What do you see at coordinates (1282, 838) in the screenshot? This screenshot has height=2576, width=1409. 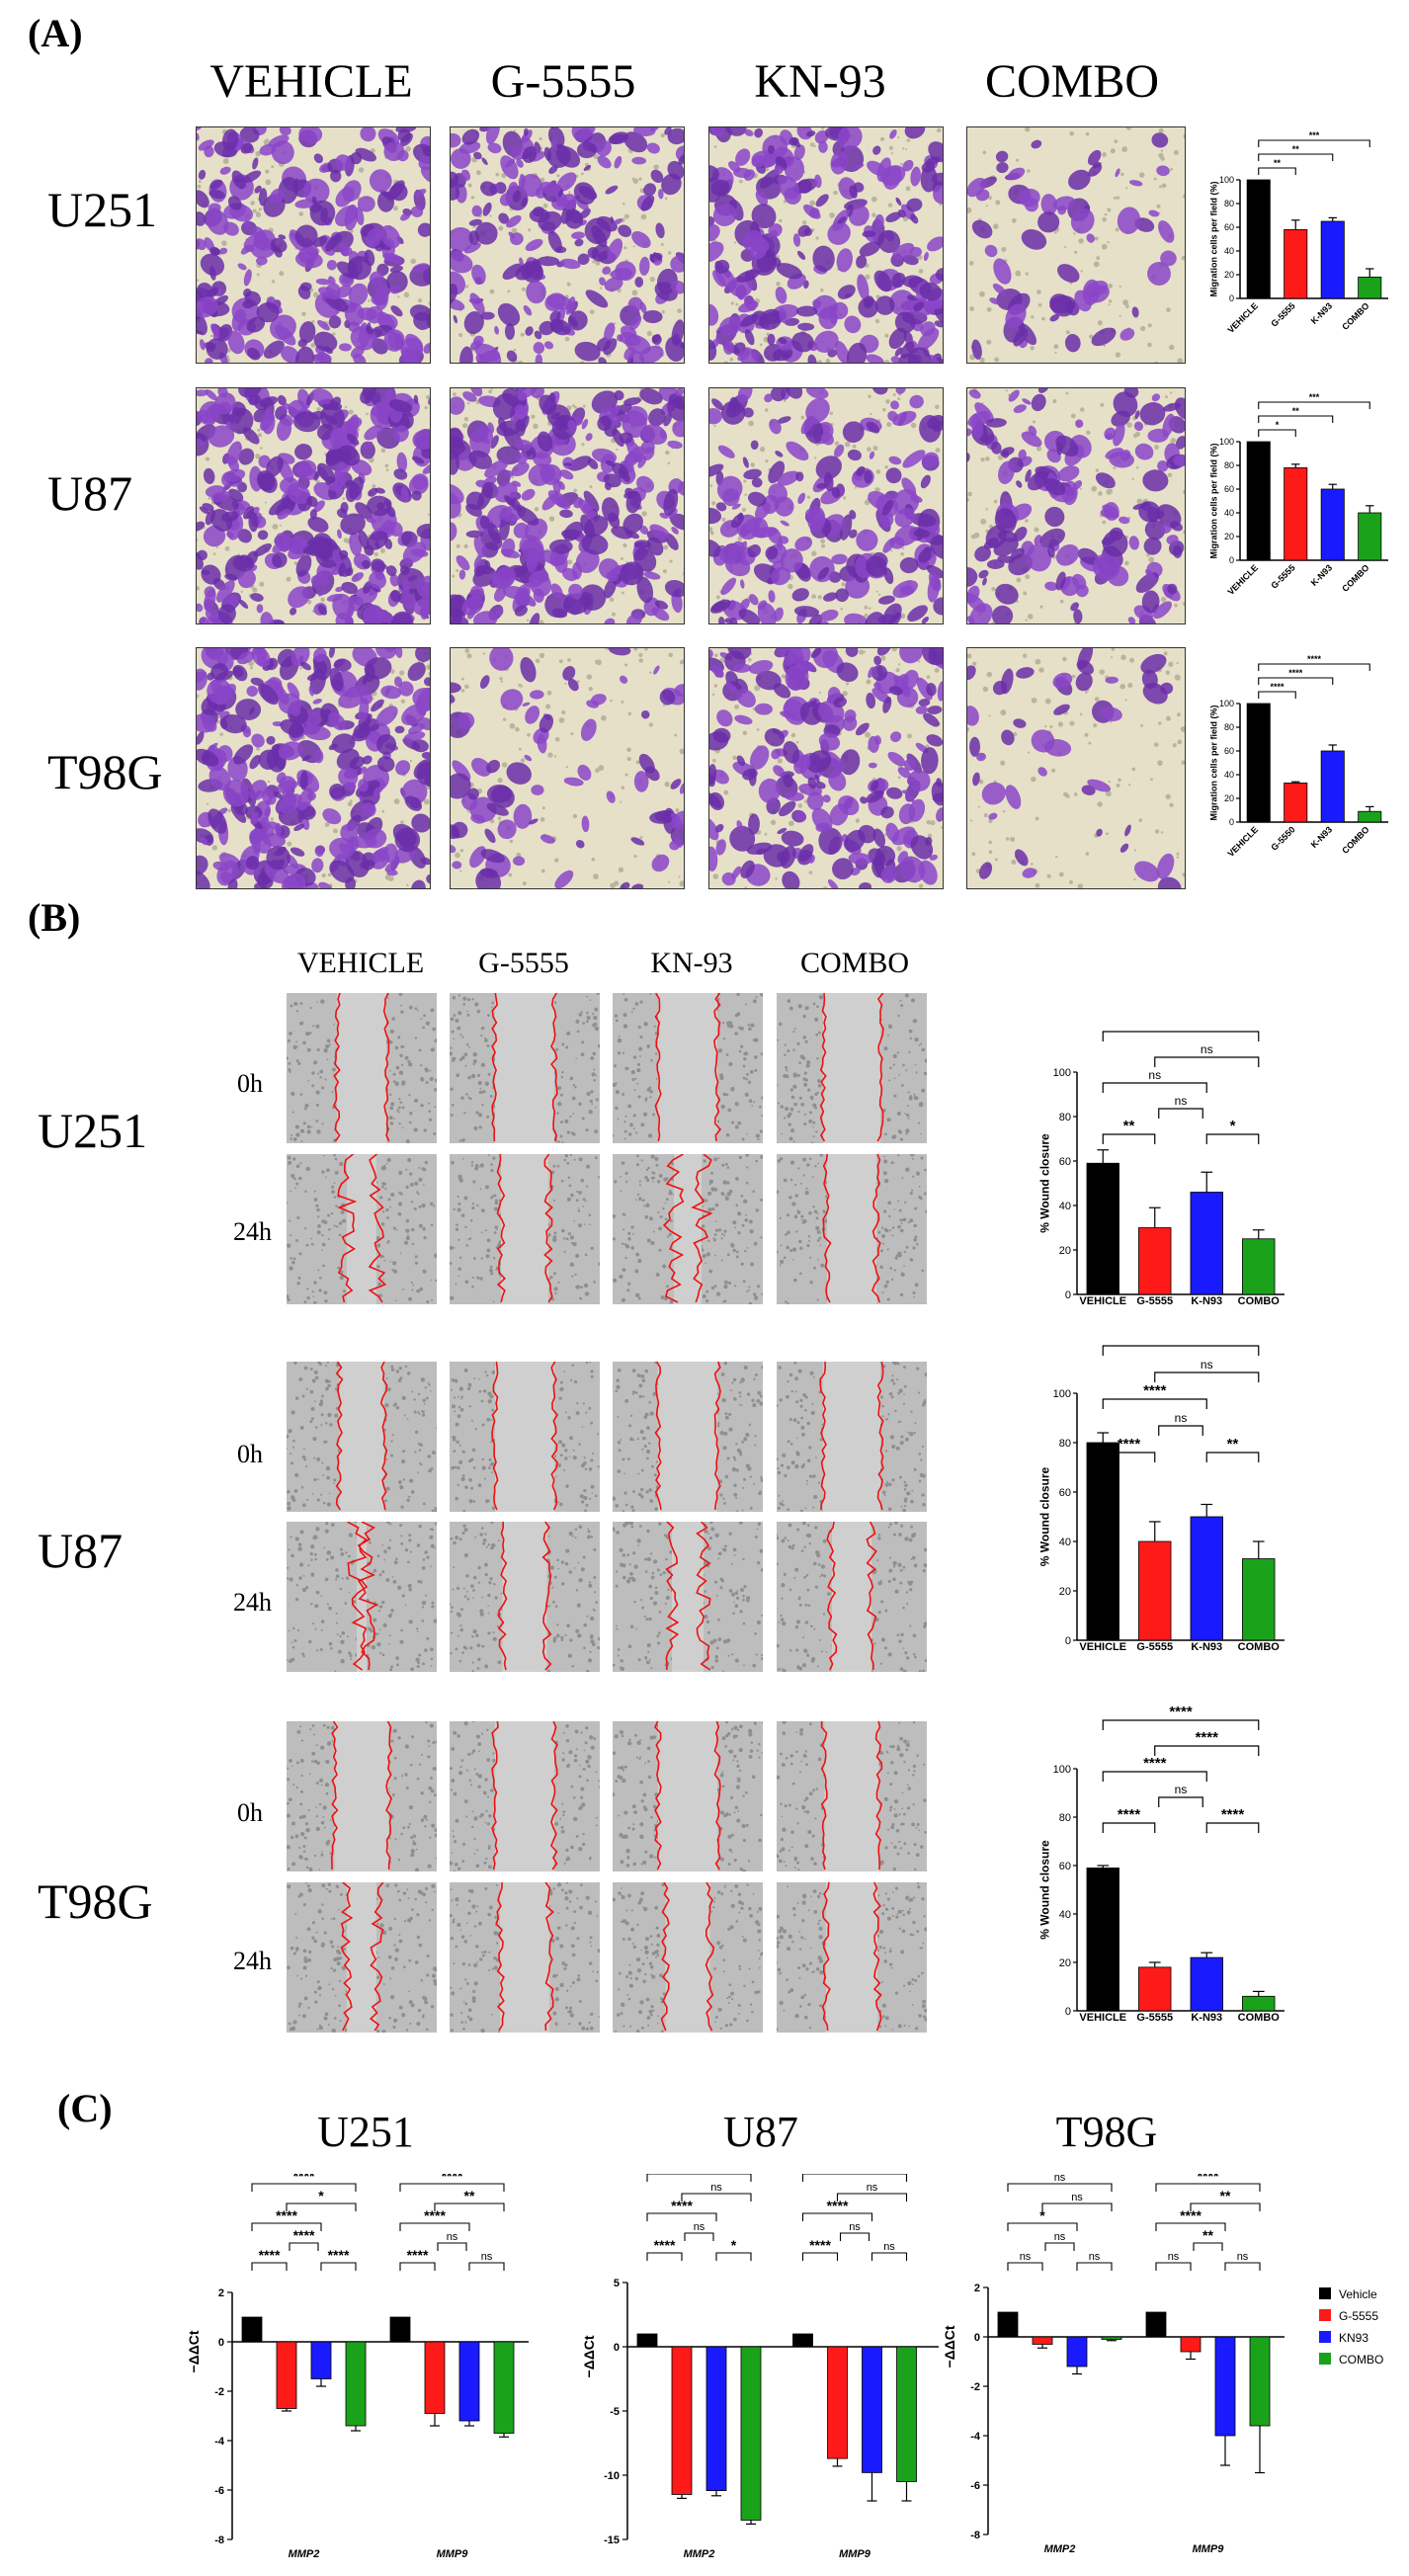 I see `x-tick-label: G-5550` at bounding box center [1282, 838].